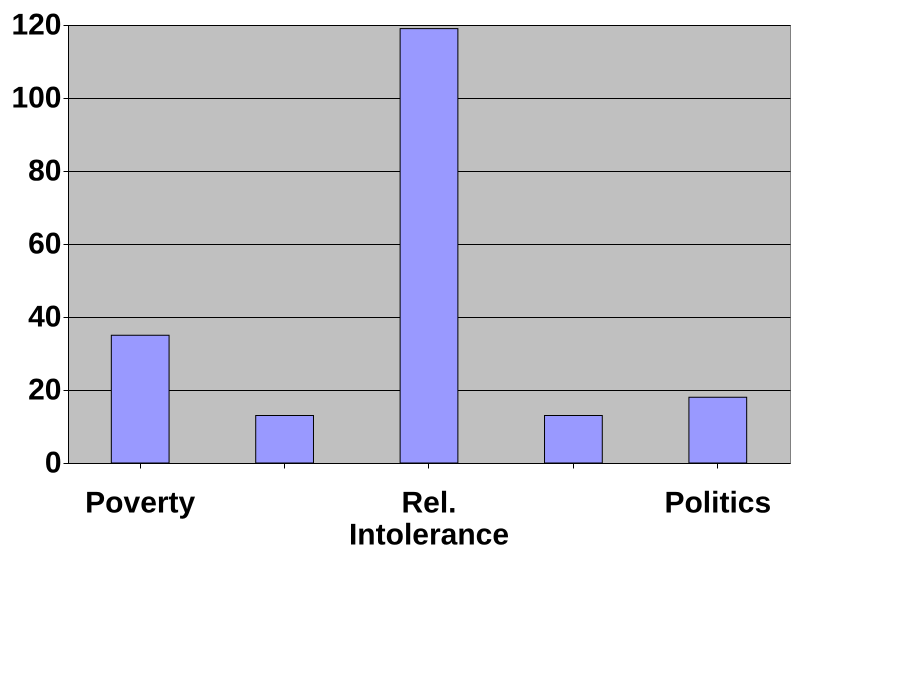 The image size is (909, 692). Describe the element at coordinates (718, 503) in the screenshot. I see `x-tick-label: Politics` at that location.